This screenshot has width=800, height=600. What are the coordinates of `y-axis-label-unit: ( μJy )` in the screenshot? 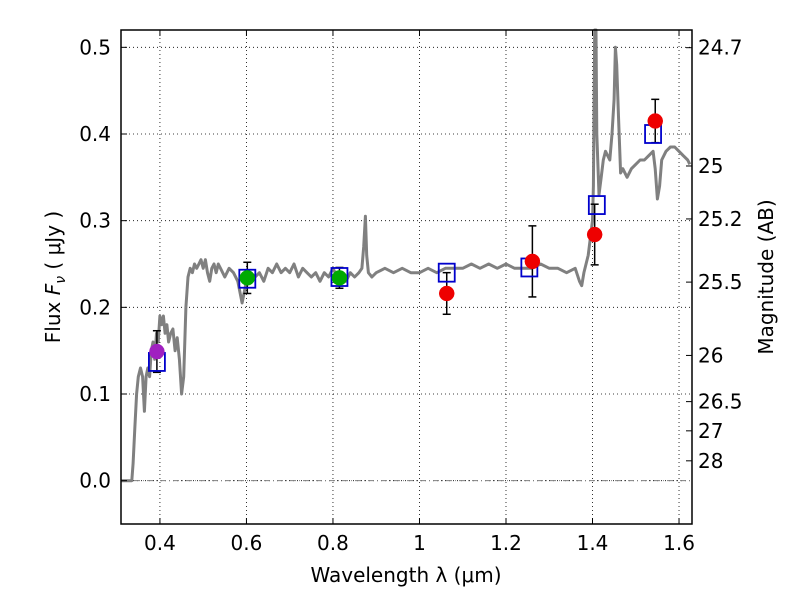 It's located at (53, 243).